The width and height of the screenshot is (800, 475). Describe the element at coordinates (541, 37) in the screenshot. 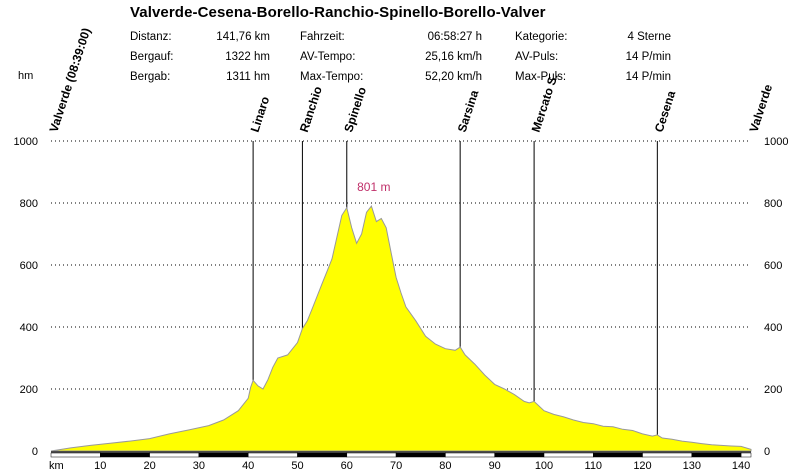

I see `stat-category-label: Kategorie:` at that location.